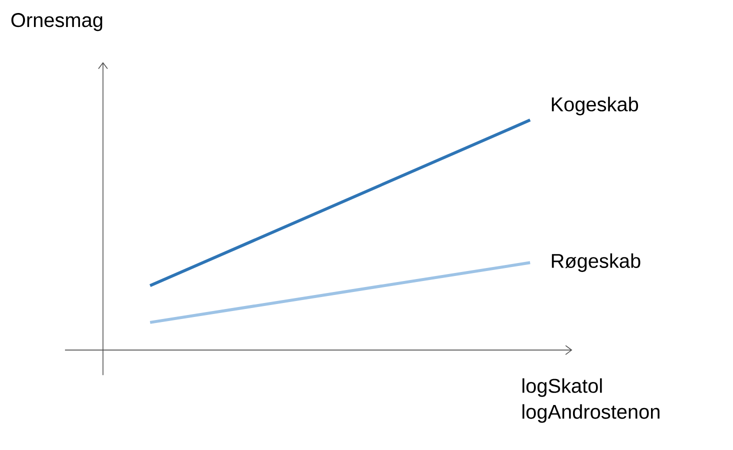 Image resolution: width=733 pixels, height=450 pixels. What do you see at coordinates (56, 22) in the screenshot?
I see `y-axis-title: Ornesmag` at bounding box center [56, 22].